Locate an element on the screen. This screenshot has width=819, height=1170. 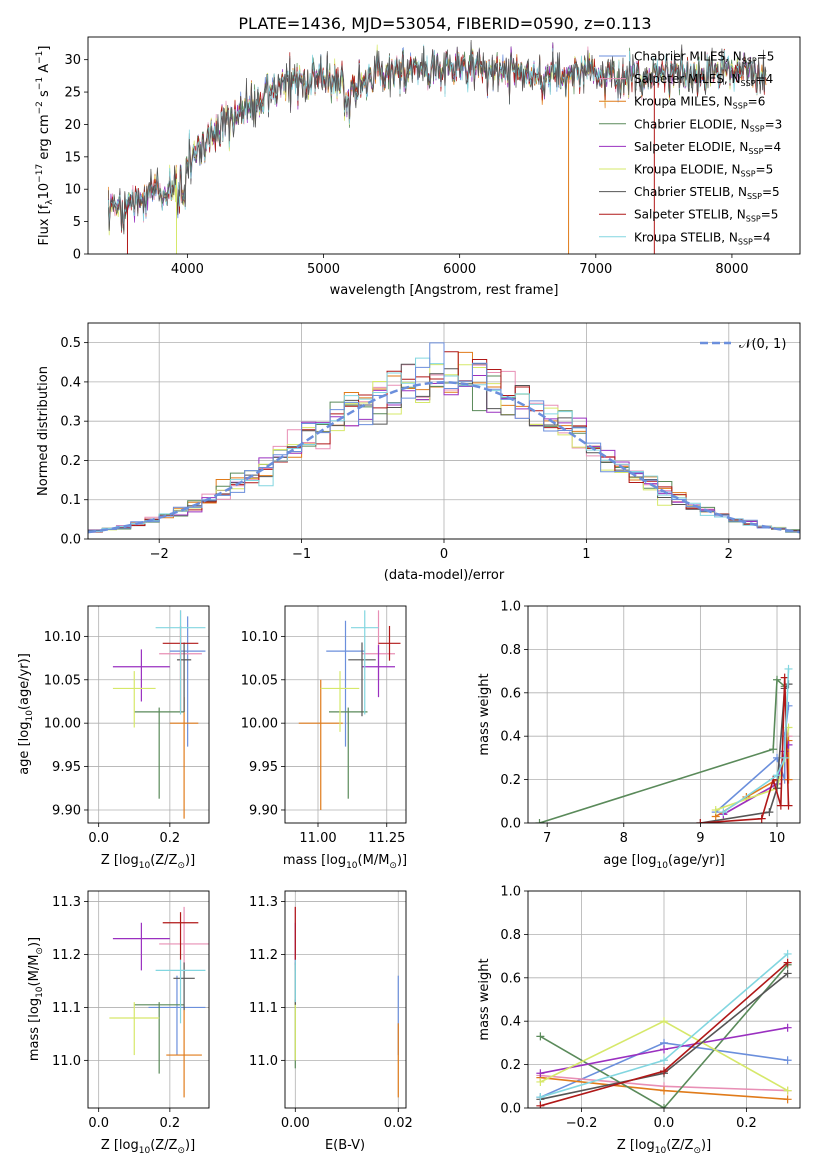
y-label-part: (M/M is located at coordinates (34, 971).